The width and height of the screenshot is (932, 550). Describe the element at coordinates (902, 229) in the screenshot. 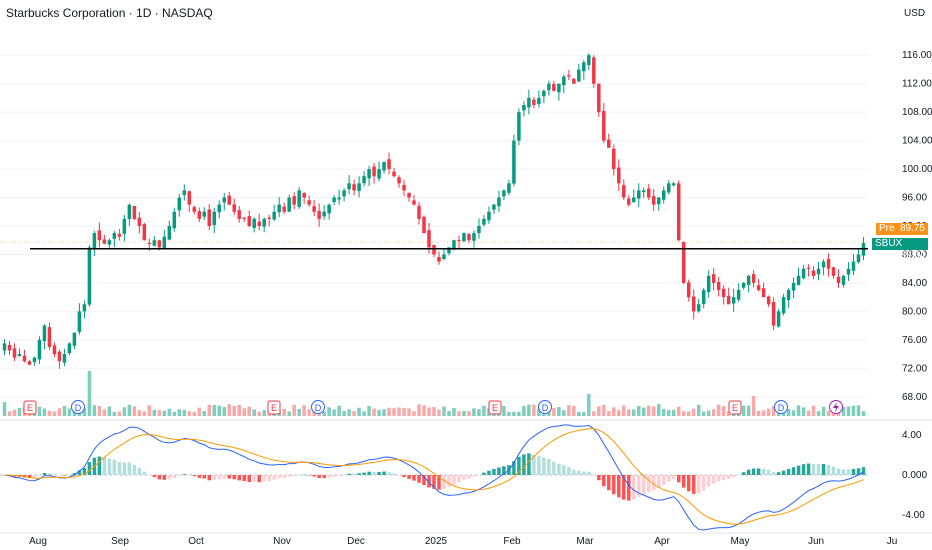

I see `pre-market-price-tag: Pre 89.75` at that location.